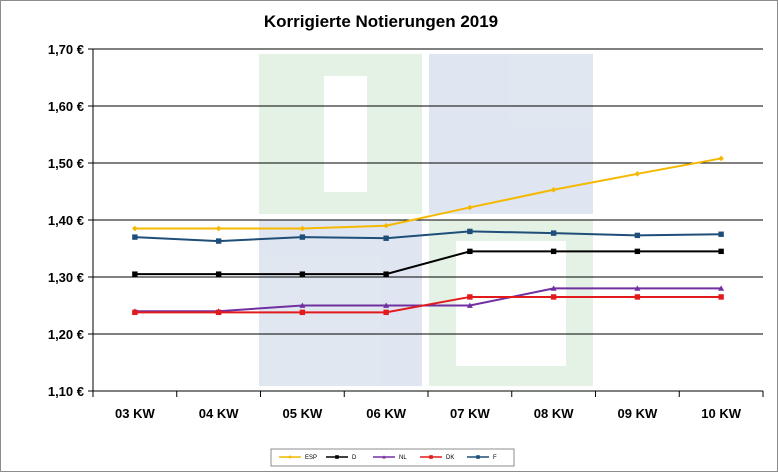 The width and height of the screenshot is (778, 473). What do you see at coordinates (135, 413) in the screenshot?
I see `x-tick-label: 03 KW` at bounding box center [135, 413].